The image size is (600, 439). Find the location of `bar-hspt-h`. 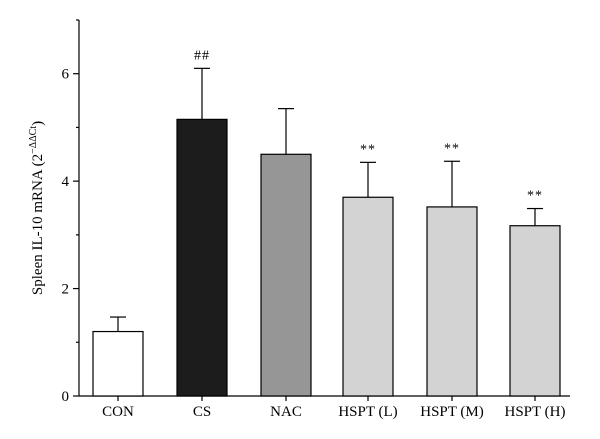

bar-hspt-h is located at coordinates (535, 311).